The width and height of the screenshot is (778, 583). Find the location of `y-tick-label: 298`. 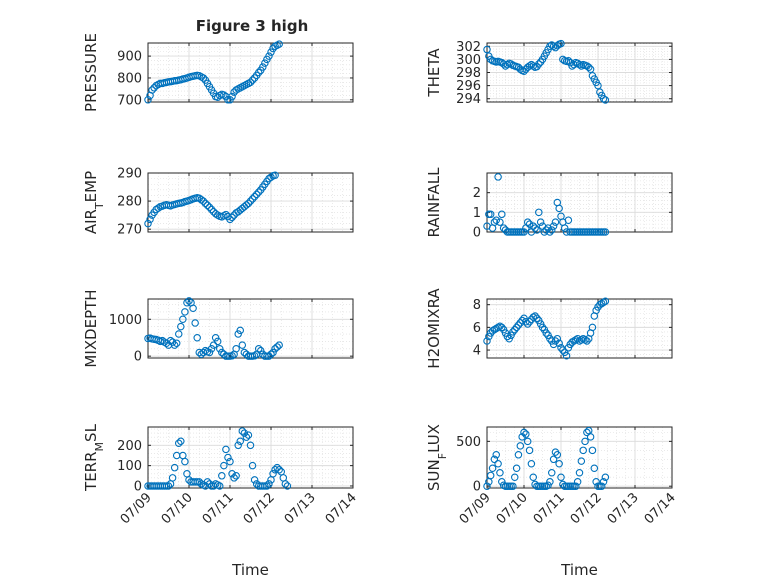

y-tick-label: 298 is located at coordinates (468, 73).